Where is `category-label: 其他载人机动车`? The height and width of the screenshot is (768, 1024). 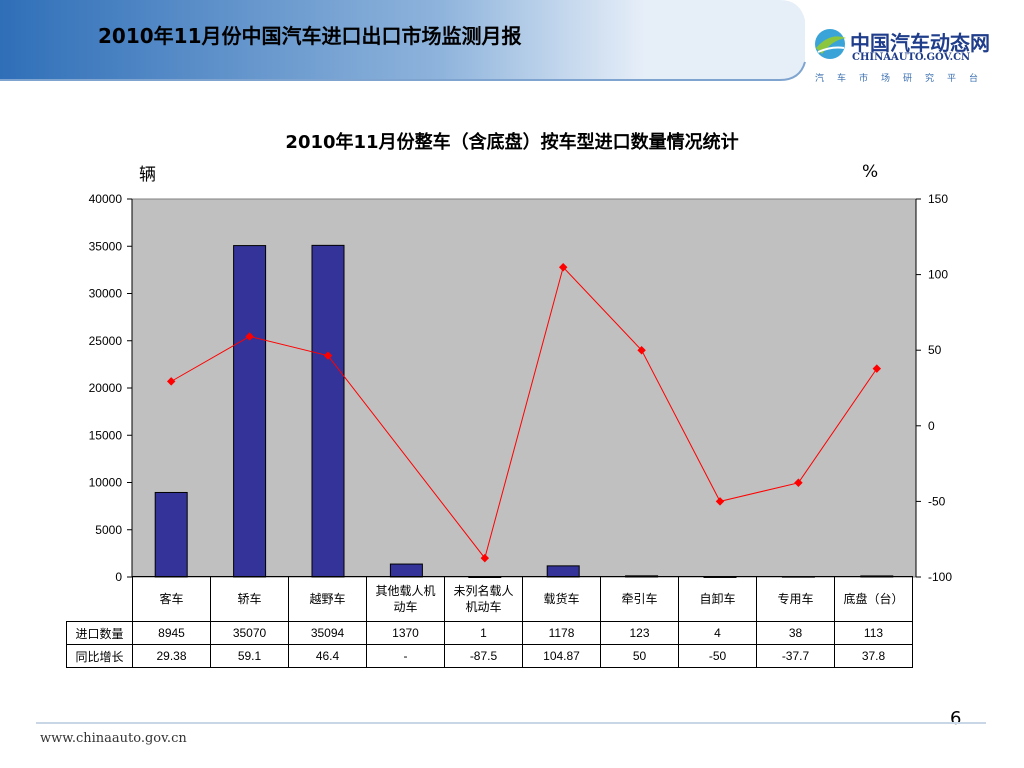
category-label: 其他载人机动车 is located at coordinates (405, 599).